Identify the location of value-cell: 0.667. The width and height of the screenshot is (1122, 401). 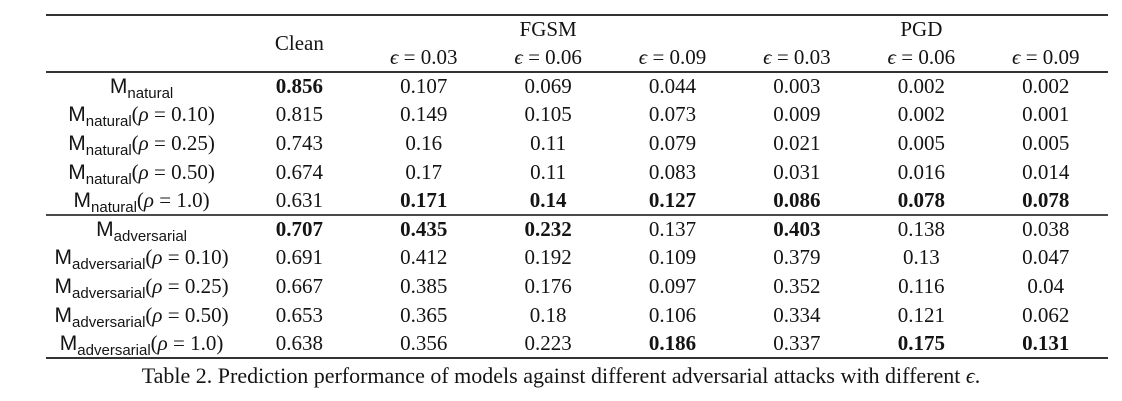
(299, 285).